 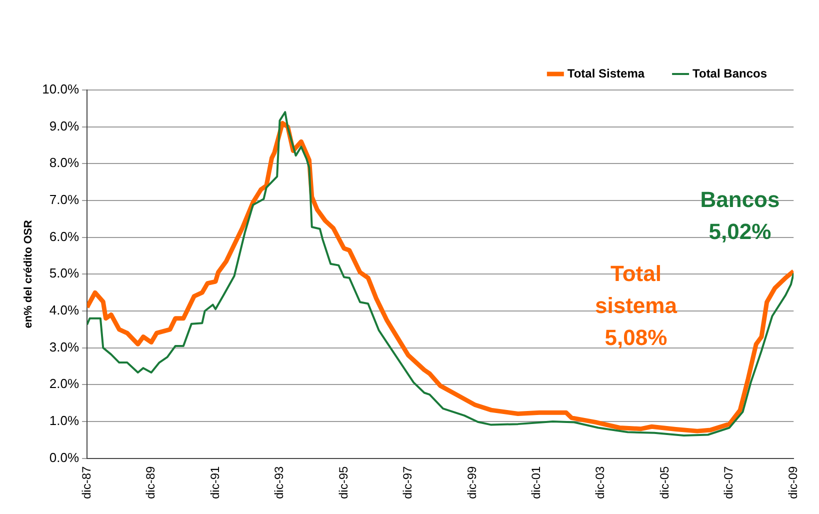 I want to click on x-tick-label: dic-99, so click(x=471, y=483).